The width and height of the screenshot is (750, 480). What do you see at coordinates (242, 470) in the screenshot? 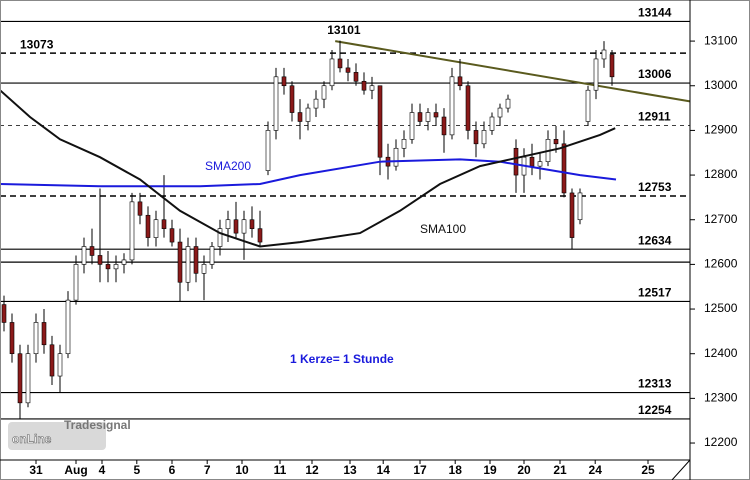
I see `x-tick-label: 10` at bounding box center [242, 470].